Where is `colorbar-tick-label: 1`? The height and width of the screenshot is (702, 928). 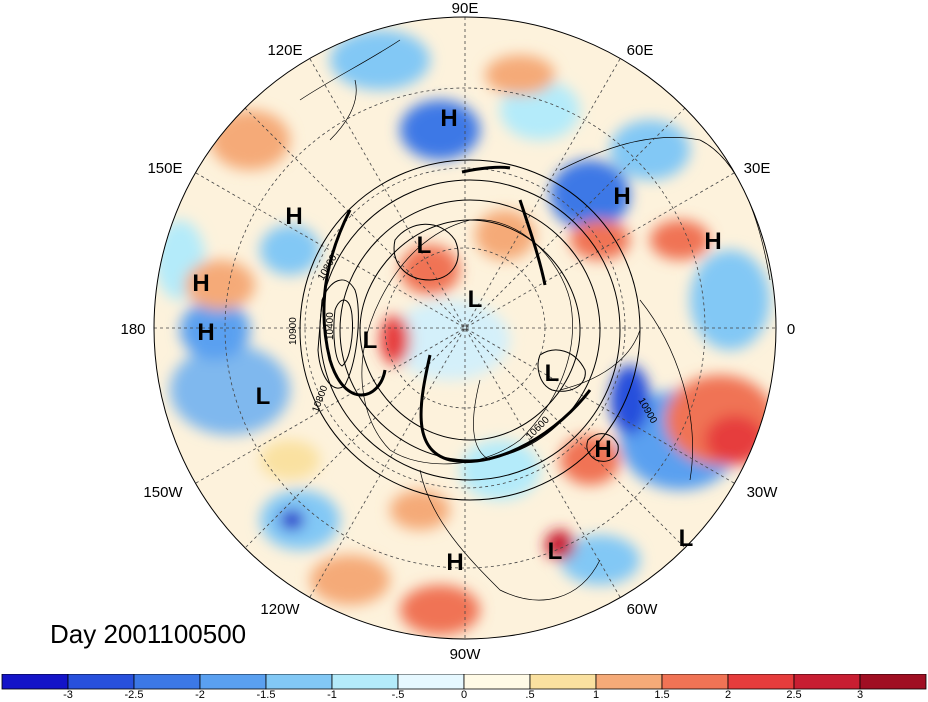
colorbar-tick-label: 1 is located at coordinates (596, 695).